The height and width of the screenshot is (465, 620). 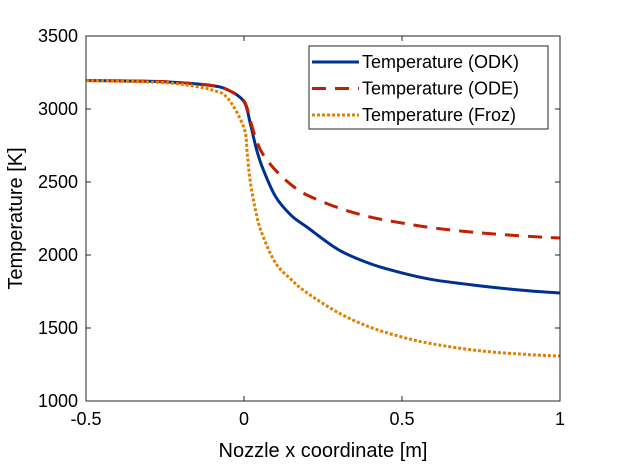 I want to click on y-tick-label: 3000, so click(x=58, y=109).